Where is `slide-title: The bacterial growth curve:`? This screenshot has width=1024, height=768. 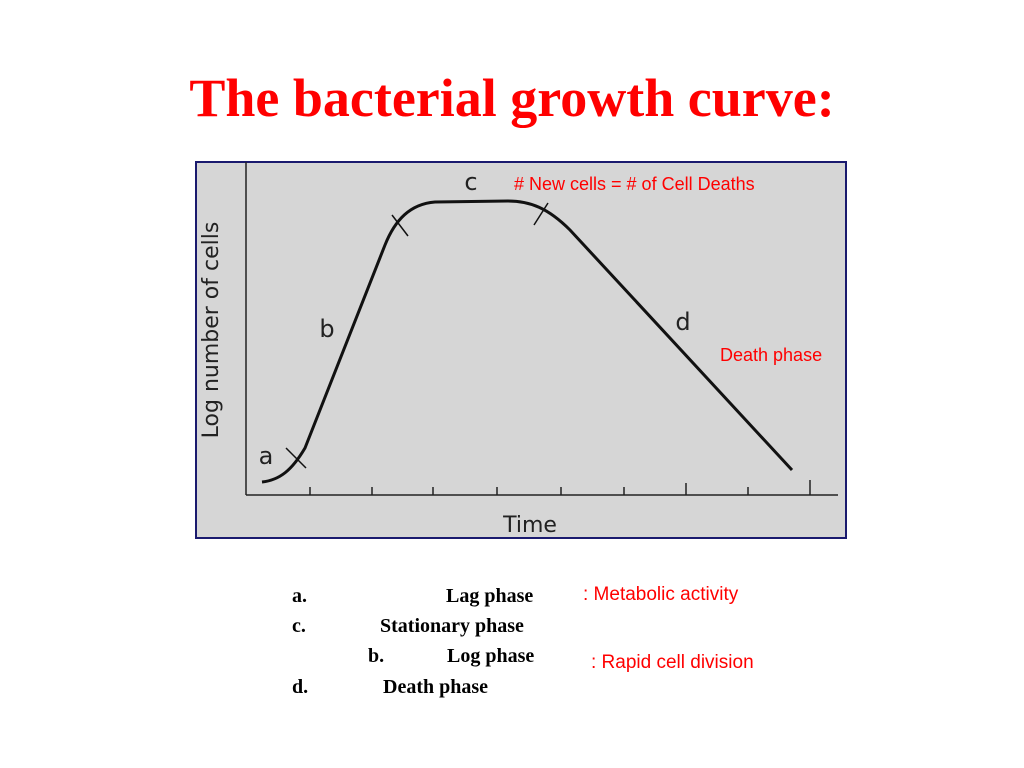
slide-title: The bacterial growth curve: is located at coordinates (511, 98).